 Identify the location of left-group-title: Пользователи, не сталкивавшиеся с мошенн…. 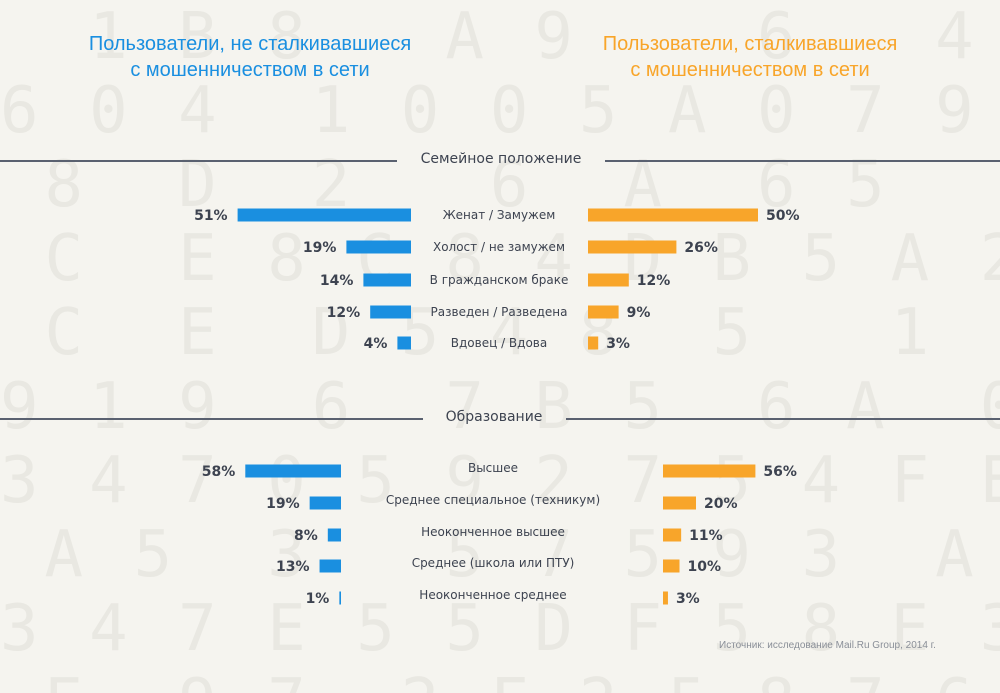
(250, 57).